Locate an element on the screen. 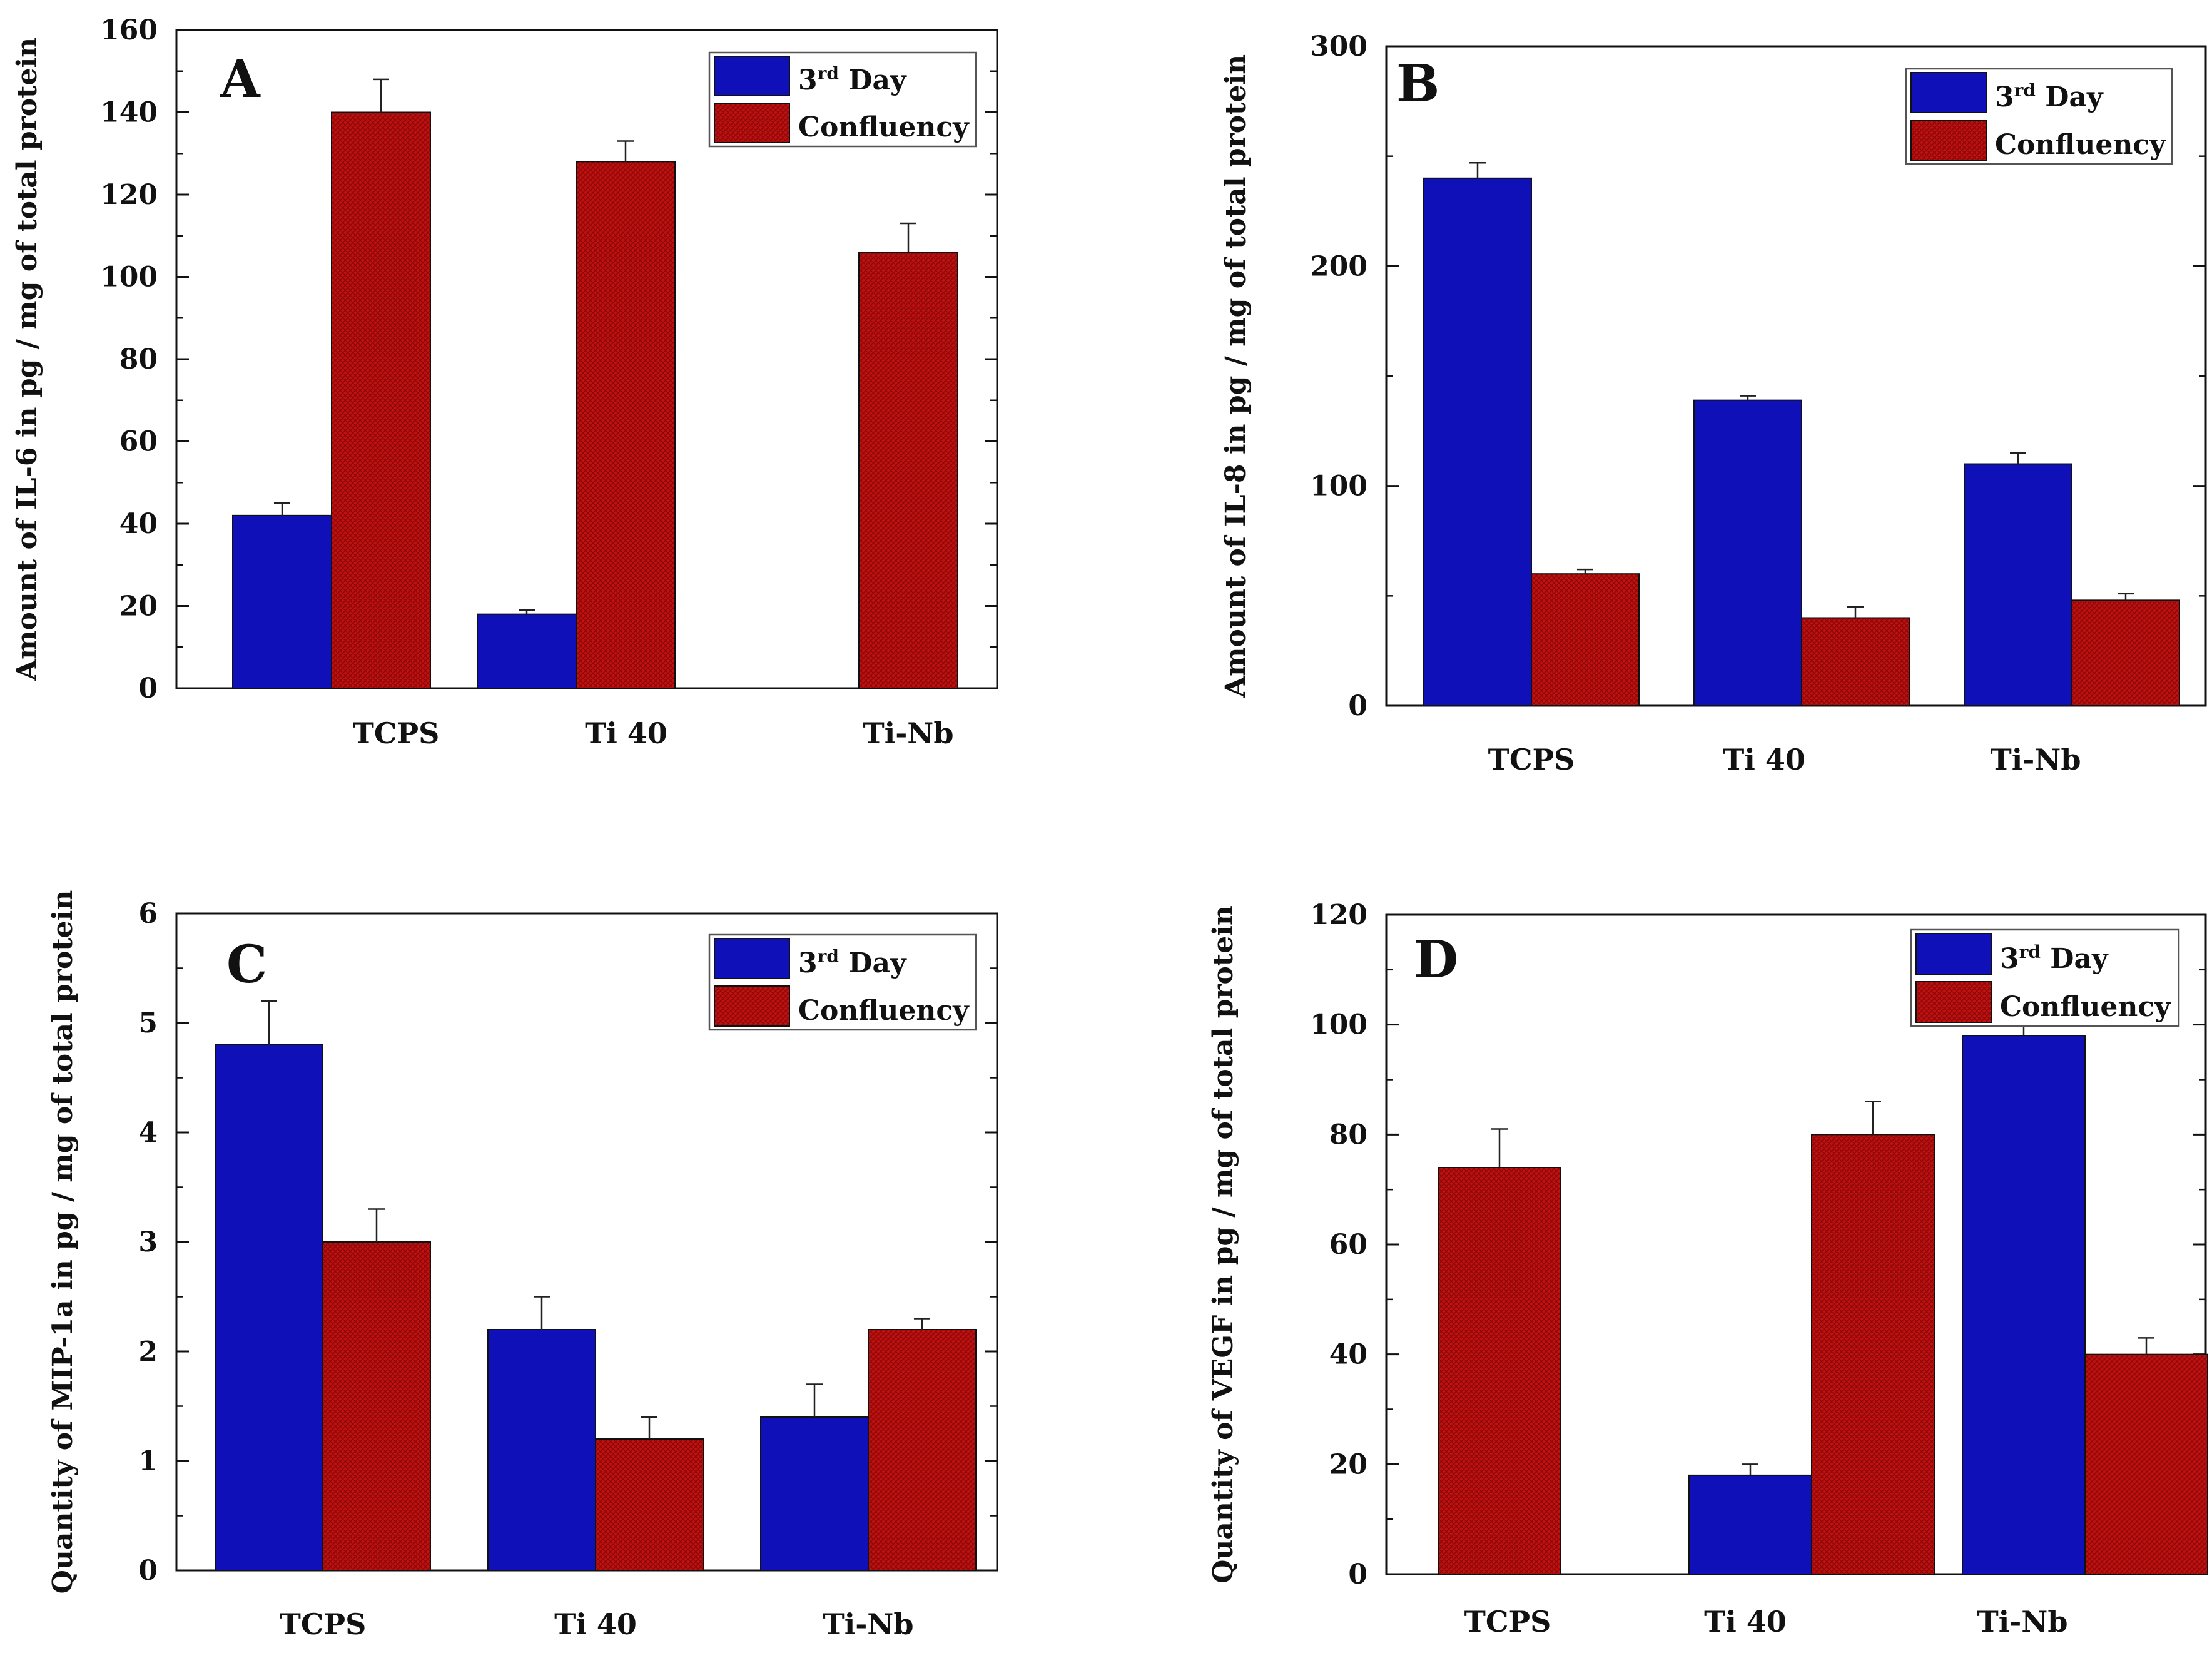 This screenshot has width=2212, height=1653. y-tick-label: 1 is located at coordinates (148, 1461).